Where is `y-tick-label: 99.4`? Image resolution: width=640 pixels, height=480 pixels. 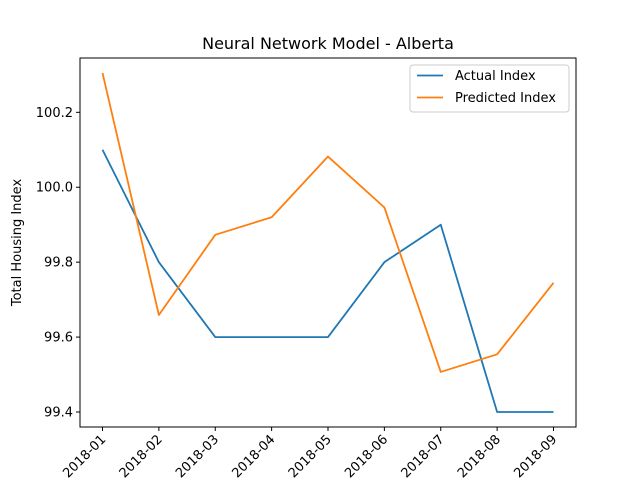 y-tick-label: 99.4 is located at coordinates (58, 413).